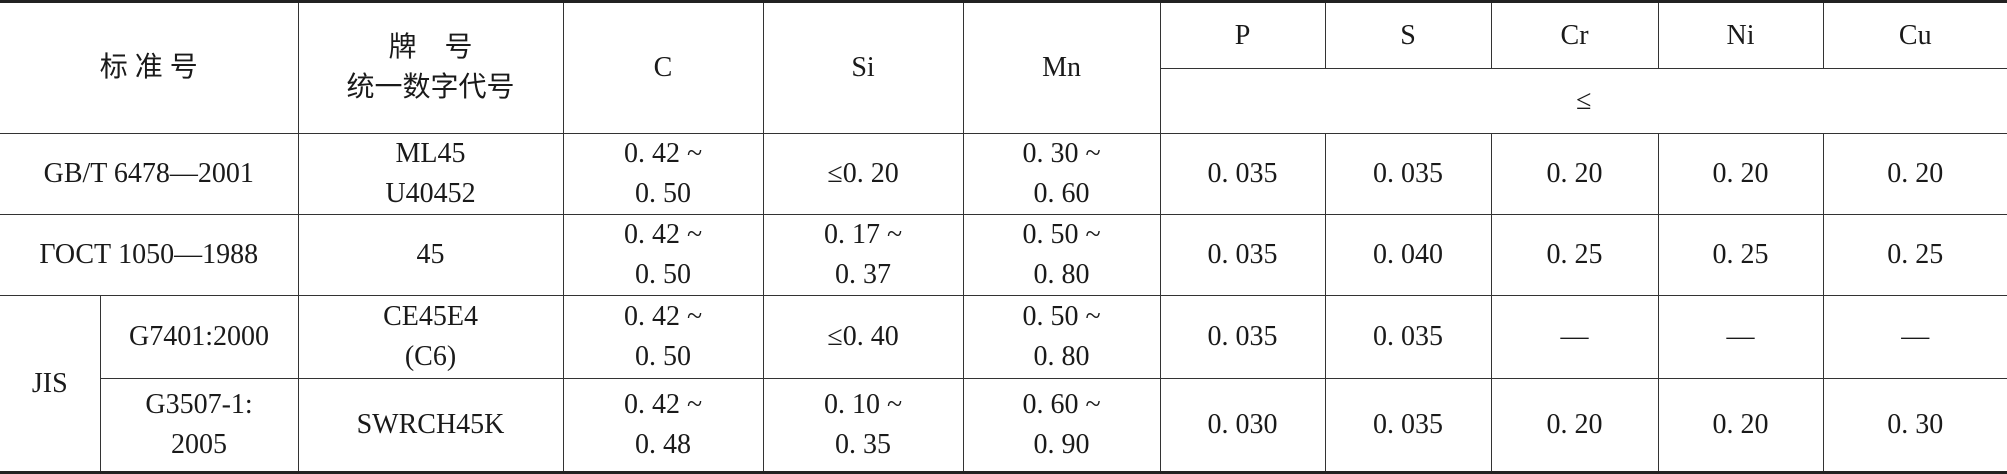  What do you see at coordinates (1740, 35) in the screenshot?
I see `header-element: Ni` at bounding box center [1740, 35].